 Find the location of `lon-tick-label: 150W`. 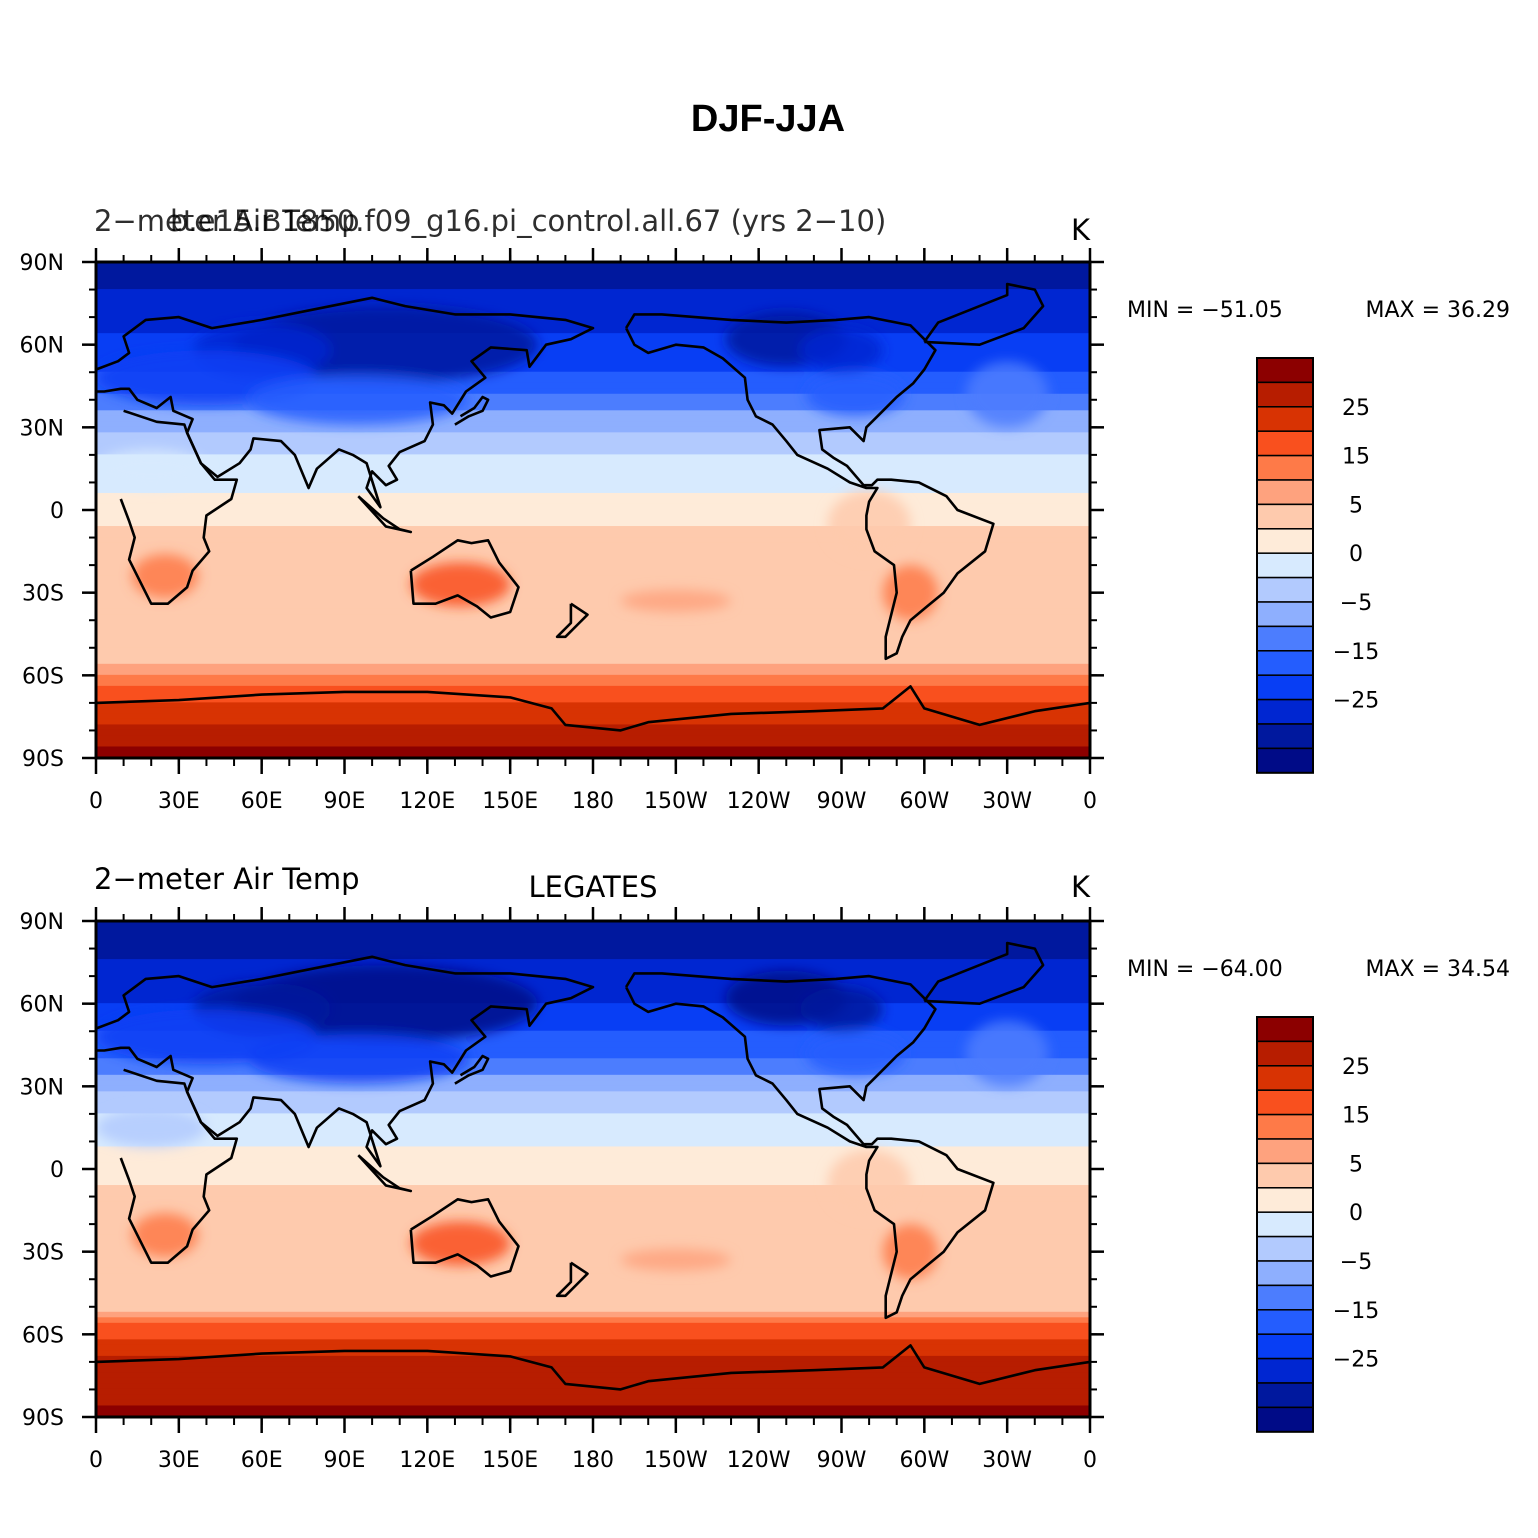

lon-tick-label: 150W is located at coordinates (676, 801).